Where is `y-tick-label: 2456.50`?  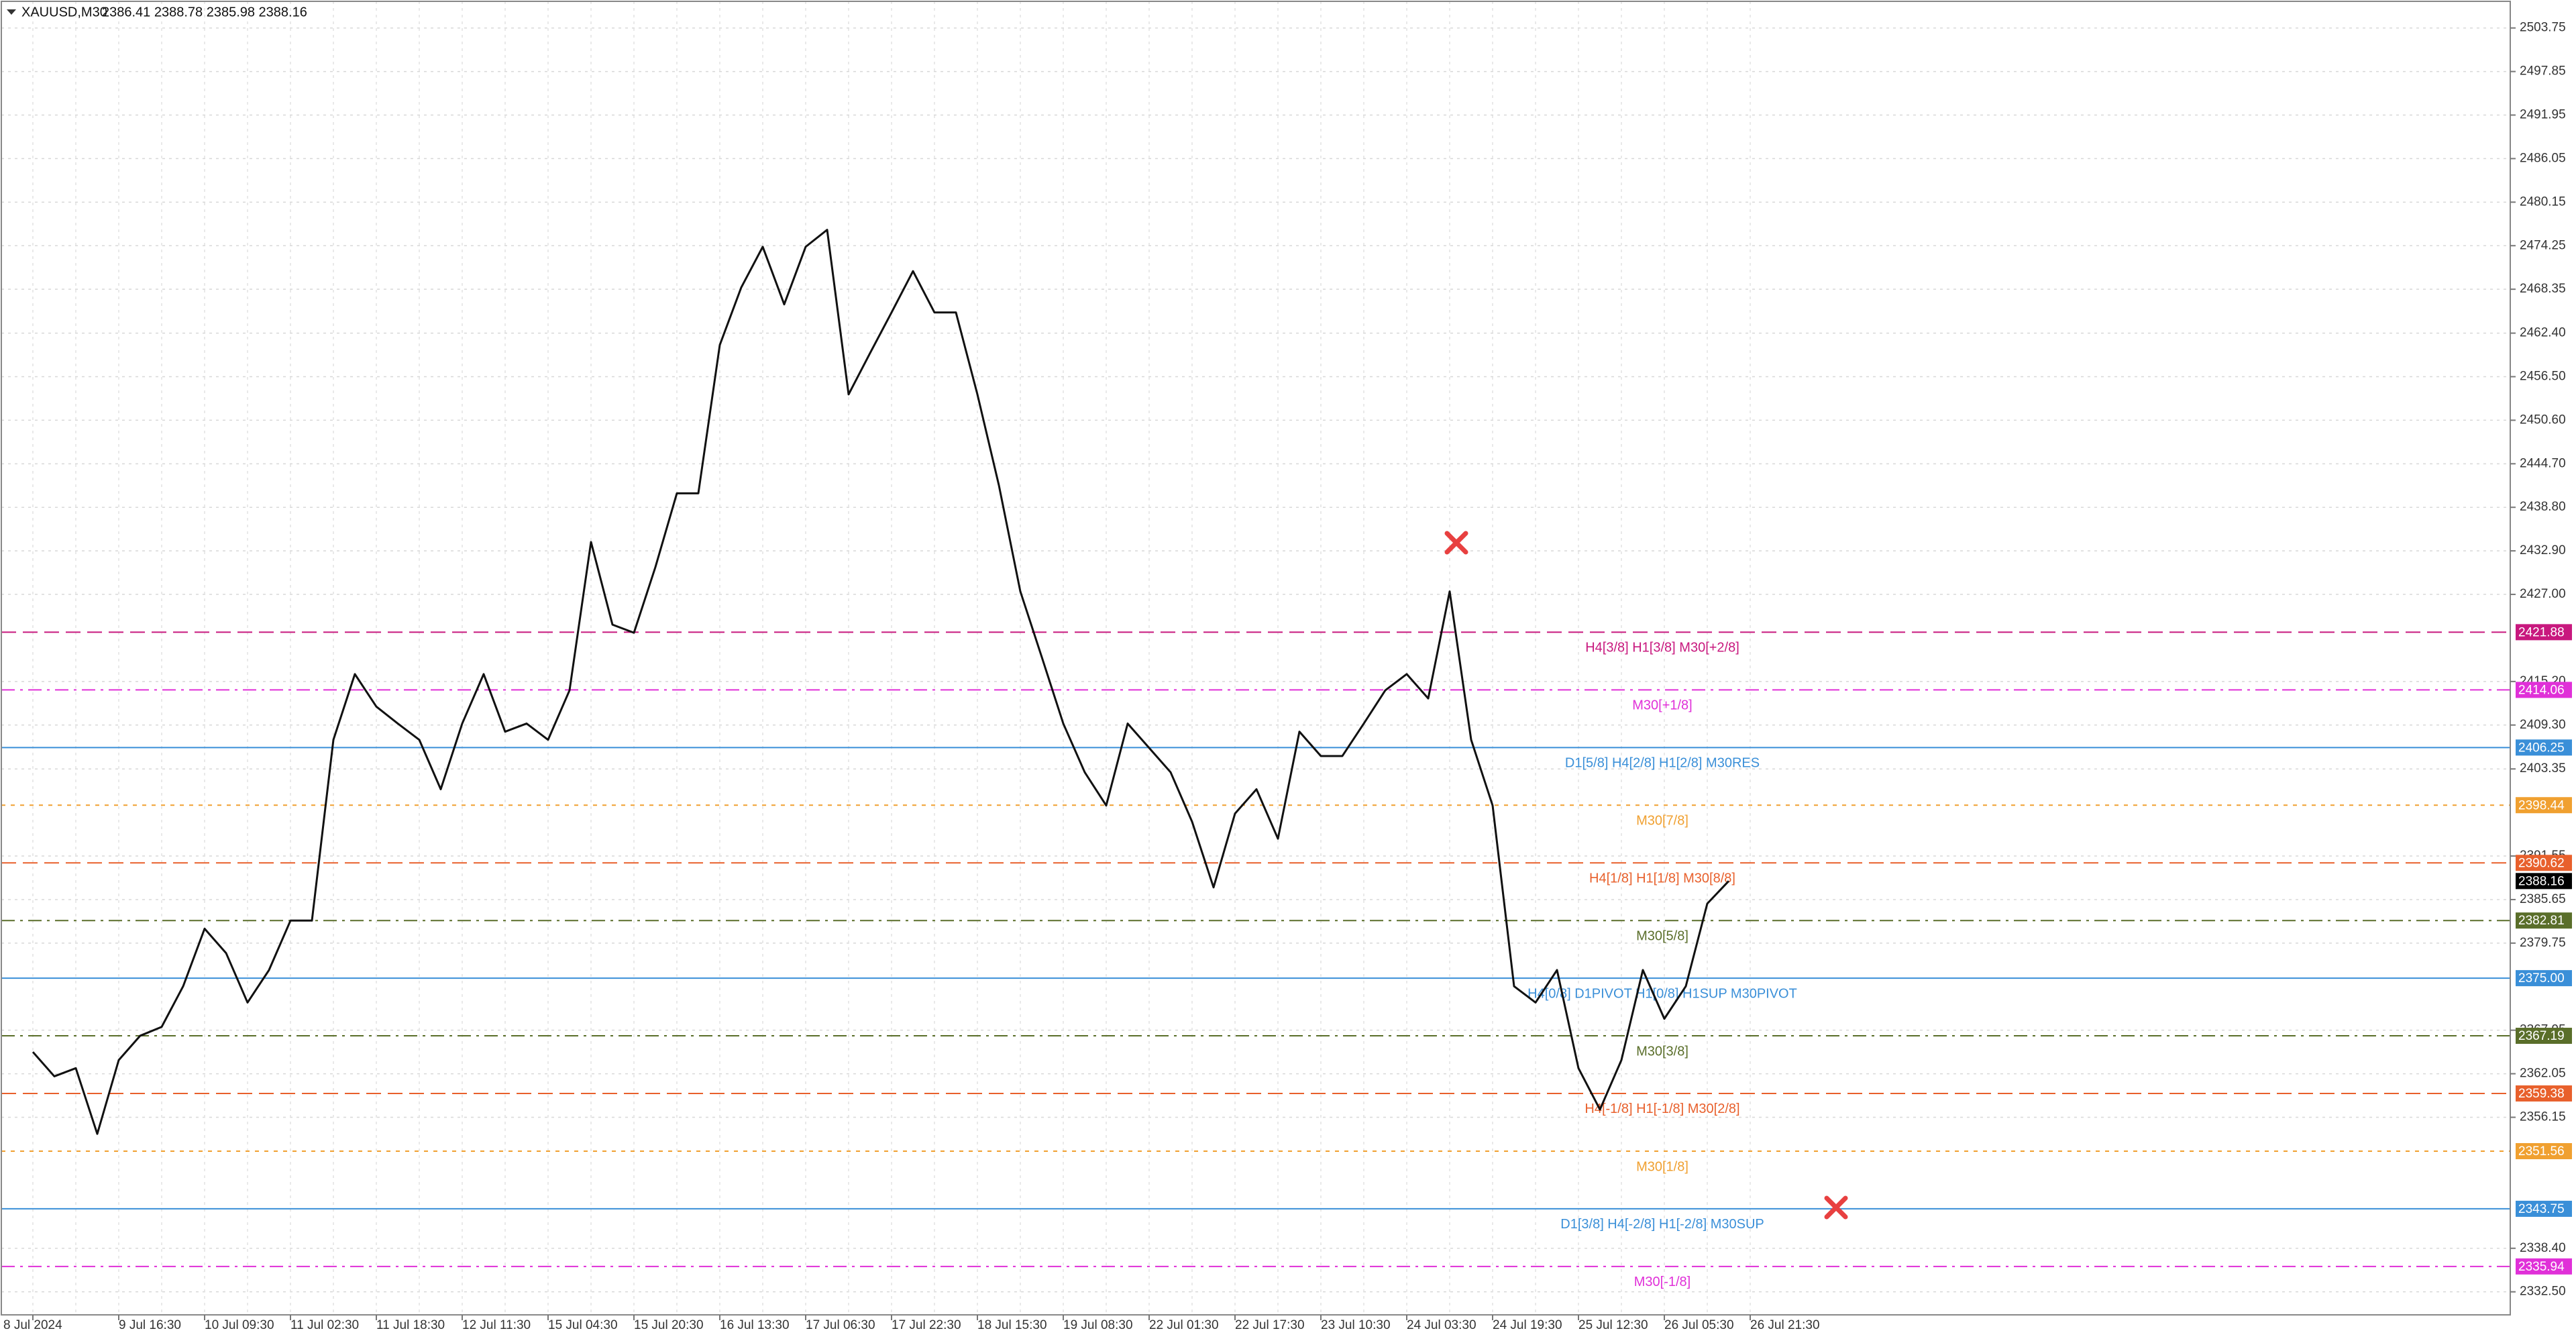
y-tick-label: 2456.50 is located at coordinates (2543, 377).